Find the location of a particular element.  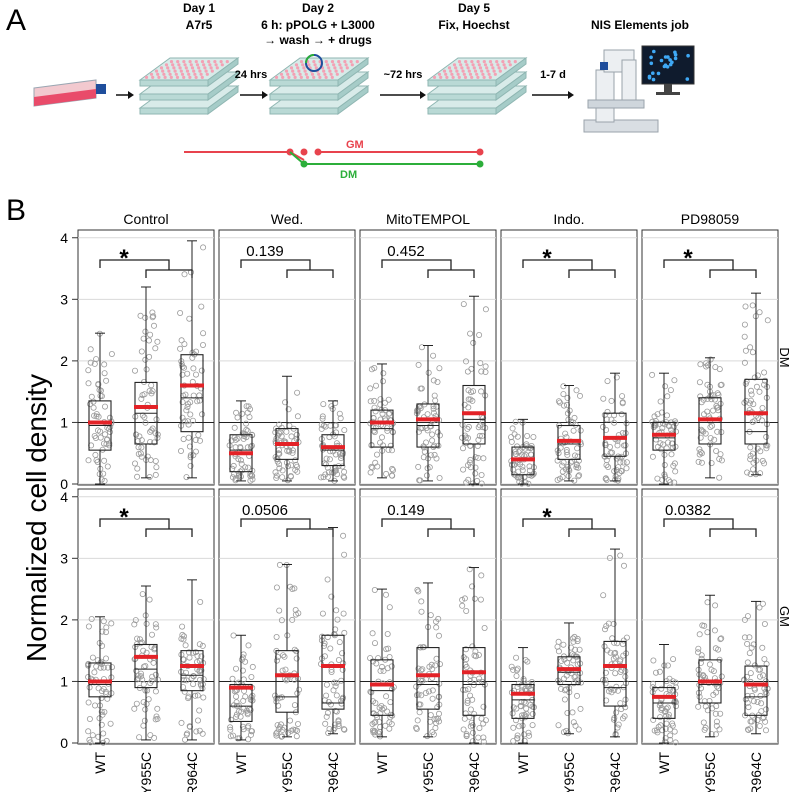

legend-gm: GM is located at coordinates (355, 145).